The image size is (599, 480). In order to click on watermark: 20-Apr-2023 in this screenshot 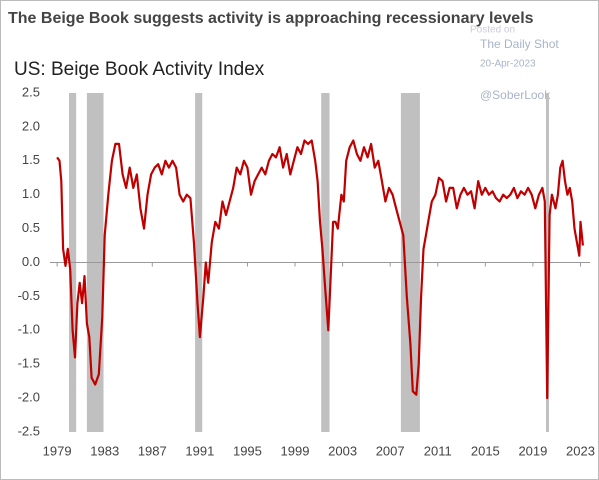, I will do `click(508, 64)`.